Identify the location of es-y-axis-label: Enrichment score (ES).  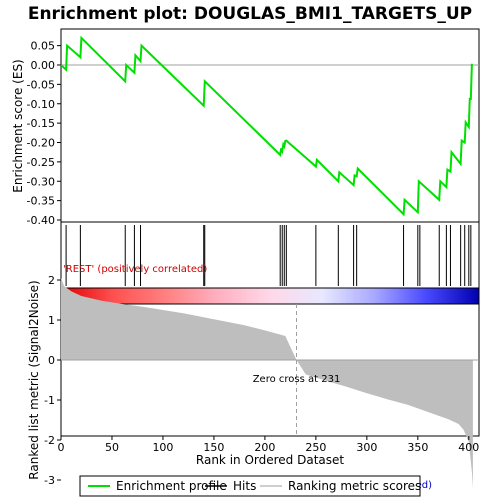
(18, 125).